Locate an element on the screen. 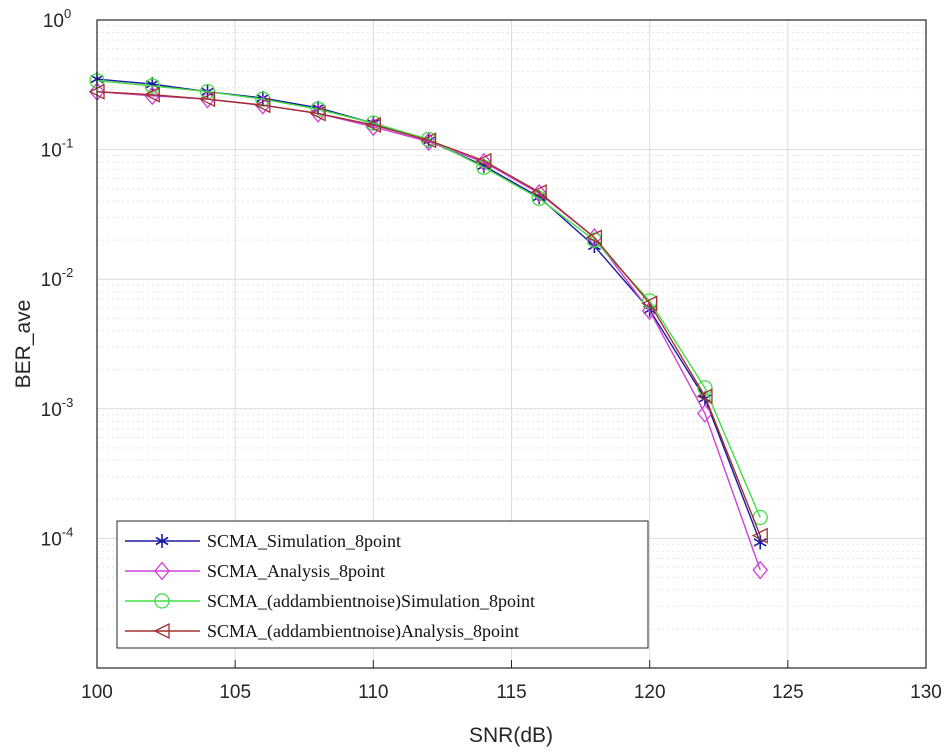 The width and height of the screenshot is (950, 753). legend-label: SCMA_(addambientnoise)Simulation_8point is located at coordinates (371, 601).